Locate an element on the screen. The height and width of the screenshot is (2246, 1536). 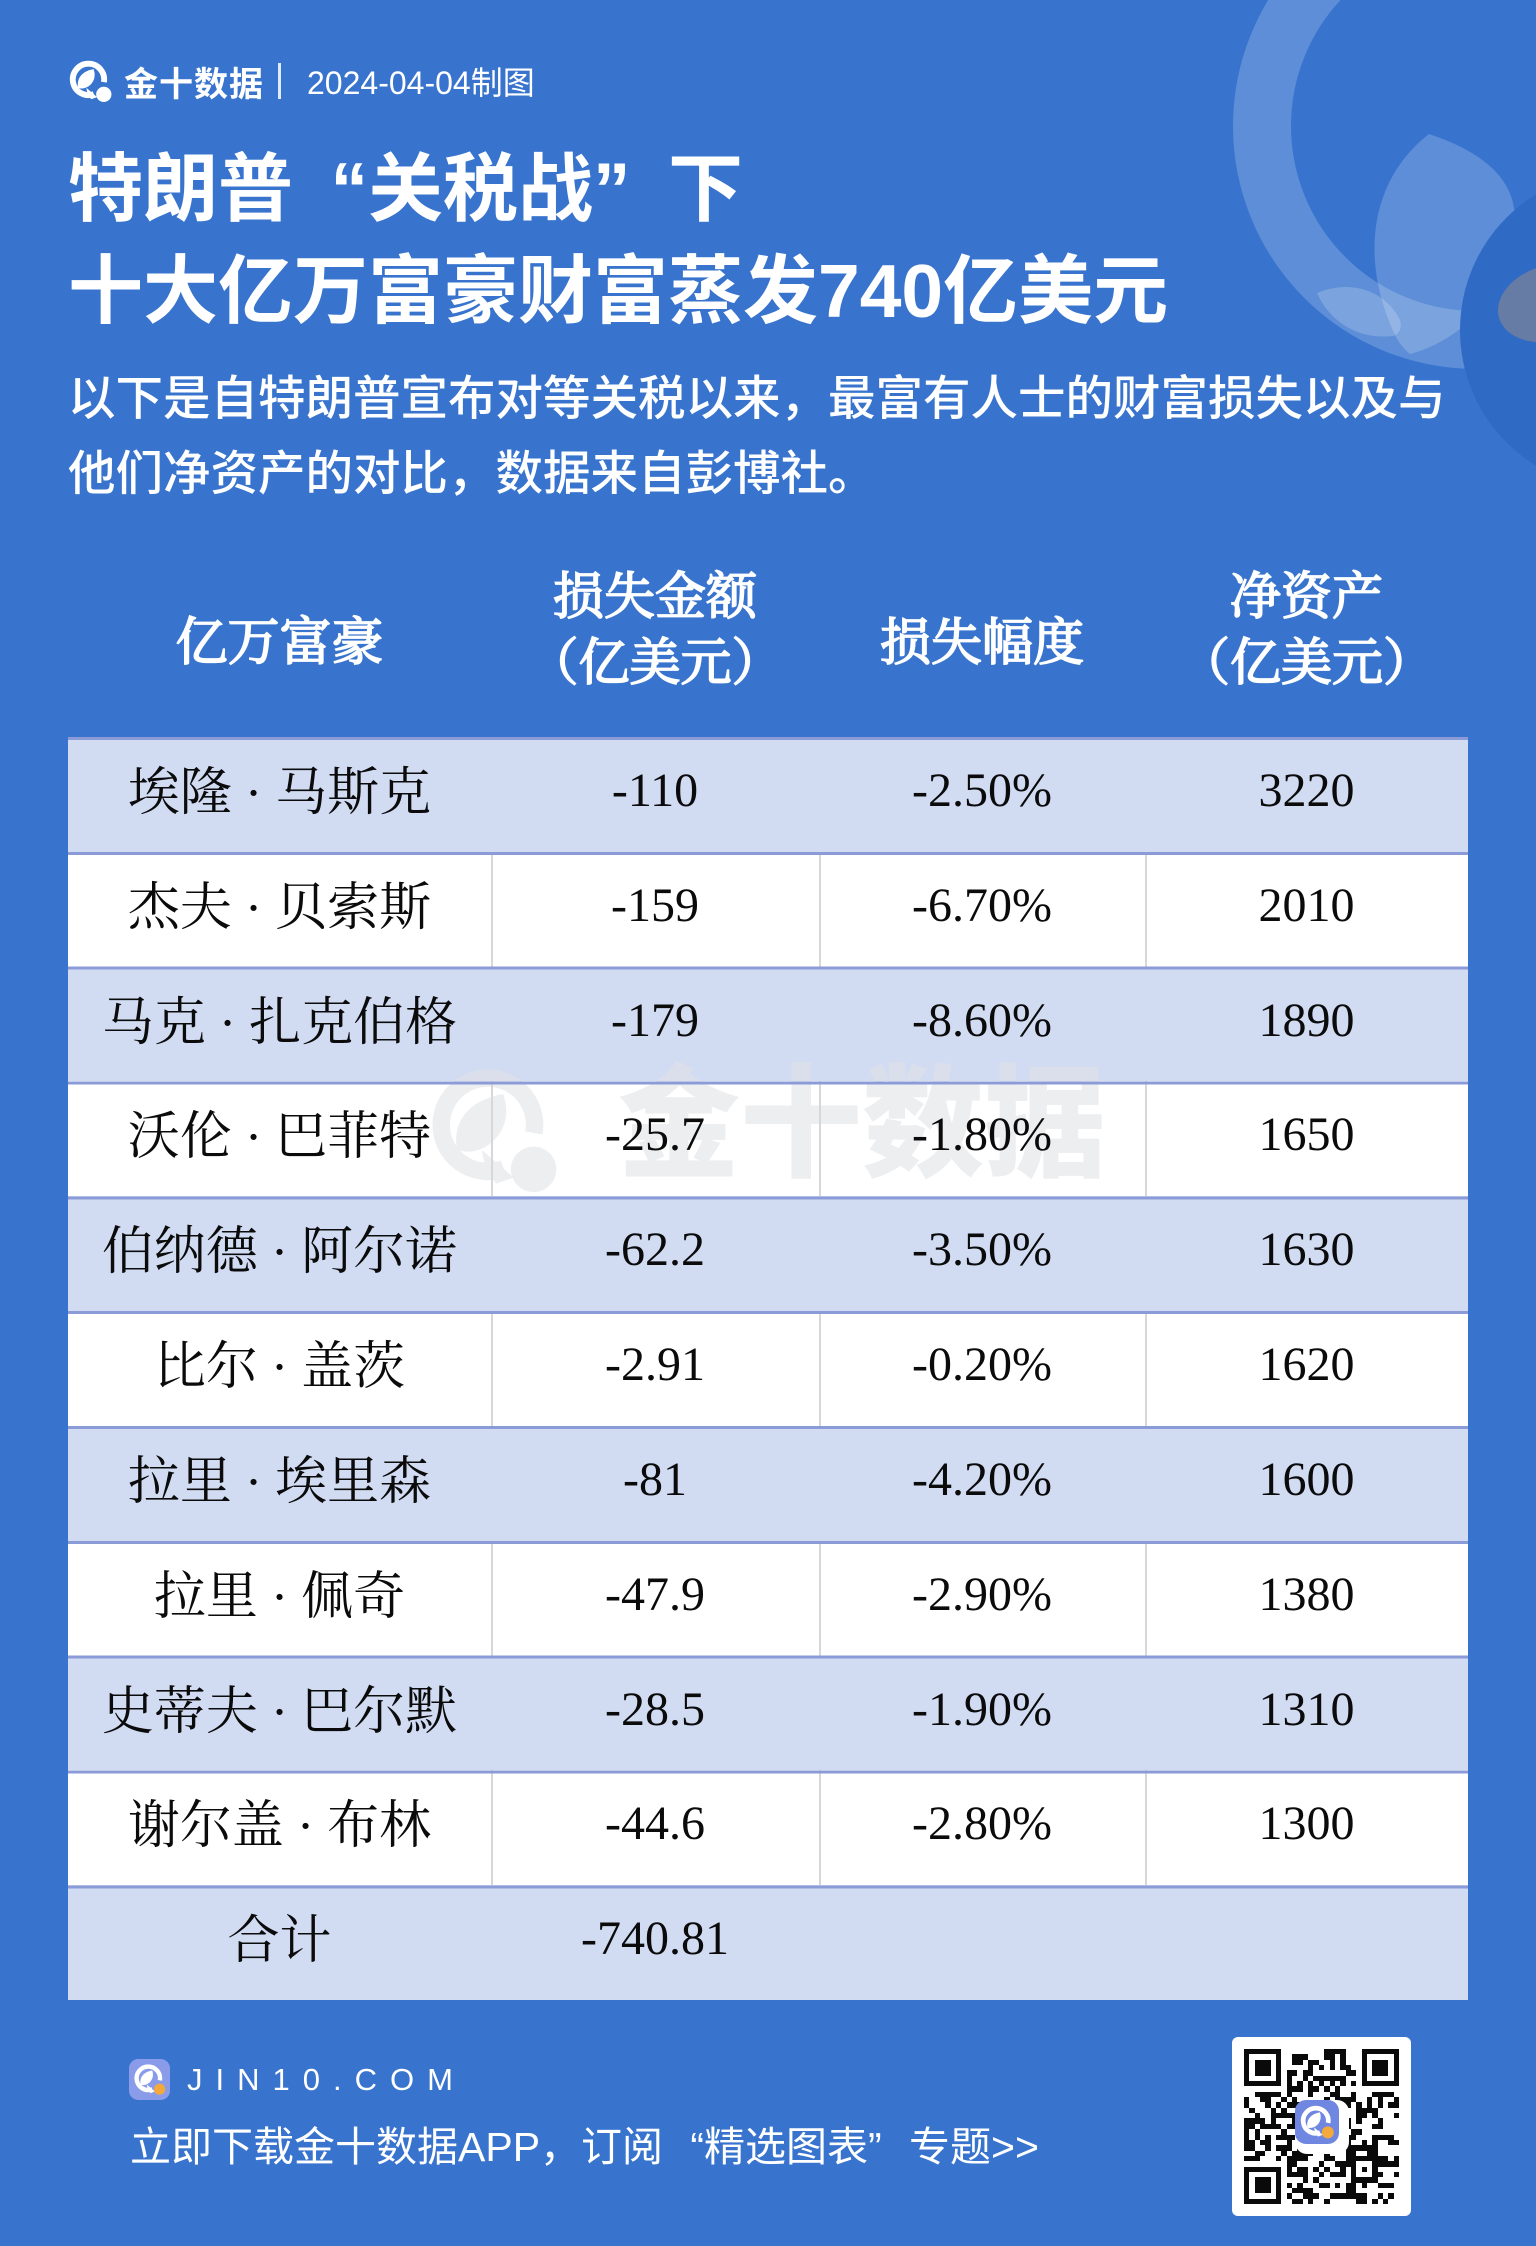
jin10-logo-icon is located at coordinates (89, 81).